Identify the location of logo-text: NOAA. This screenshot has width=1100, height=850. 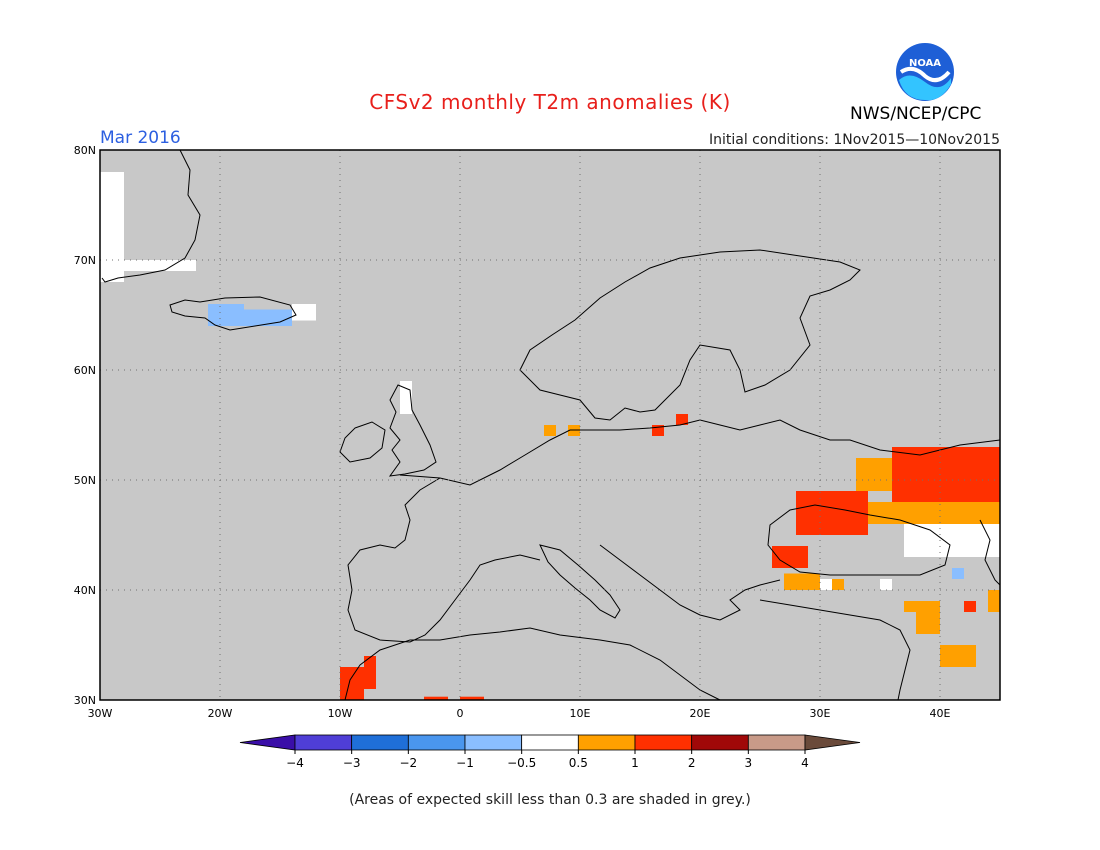
(925, 63).